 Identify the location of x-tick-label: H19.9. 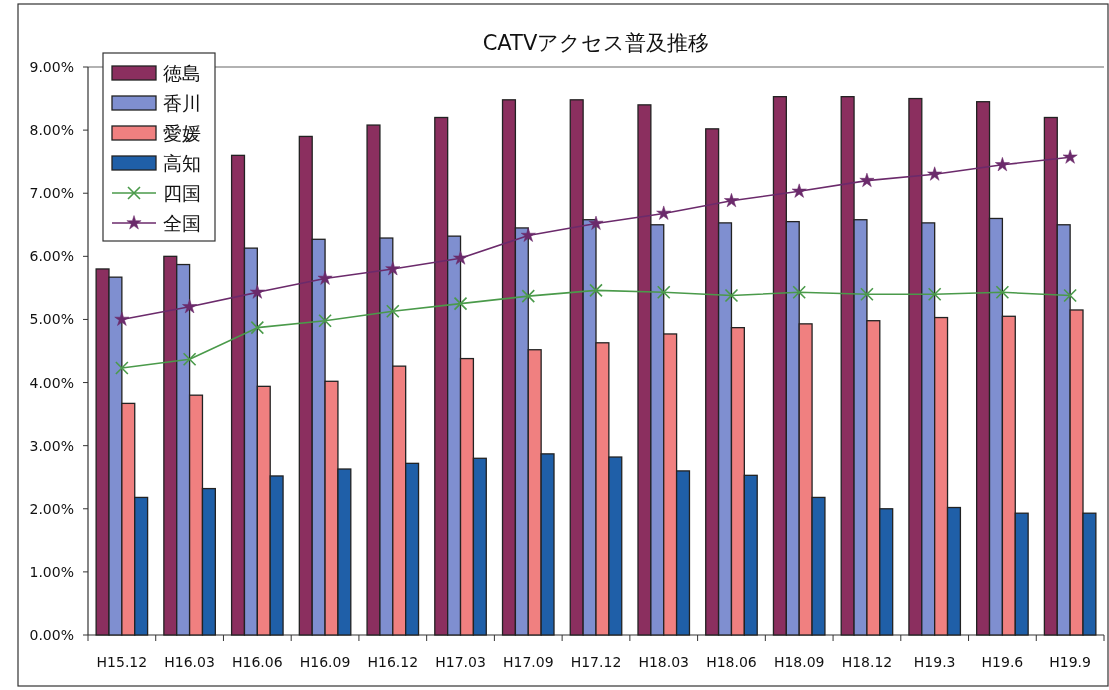
(1070, 662).